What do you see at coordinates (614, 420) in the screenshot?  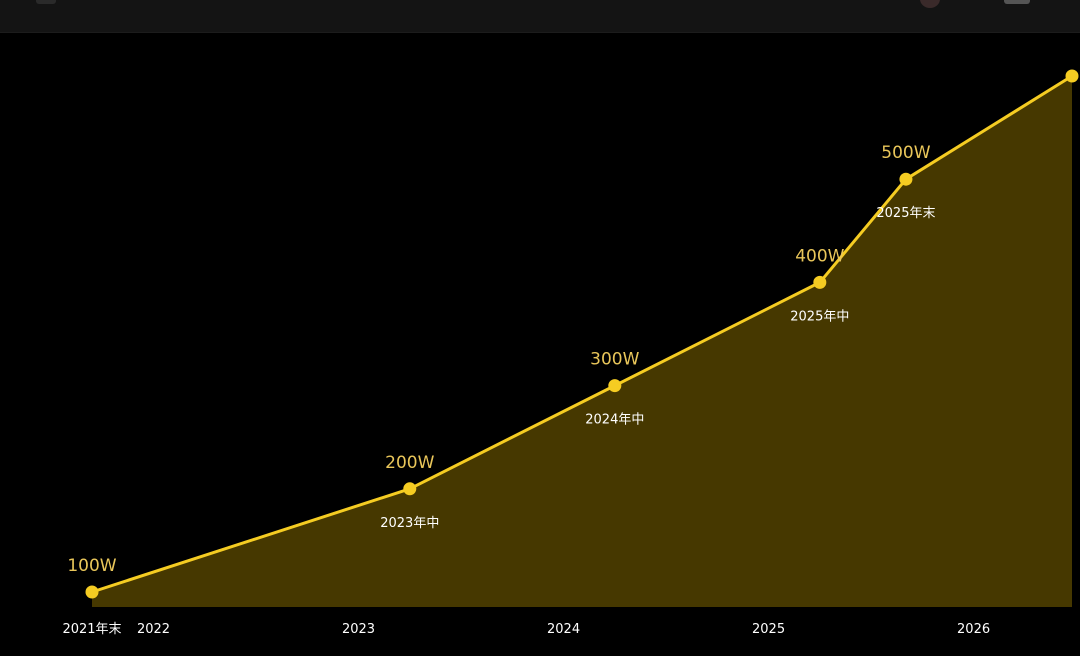 I see `point-date-label: 2024年中` at bounding box center [614, 420].